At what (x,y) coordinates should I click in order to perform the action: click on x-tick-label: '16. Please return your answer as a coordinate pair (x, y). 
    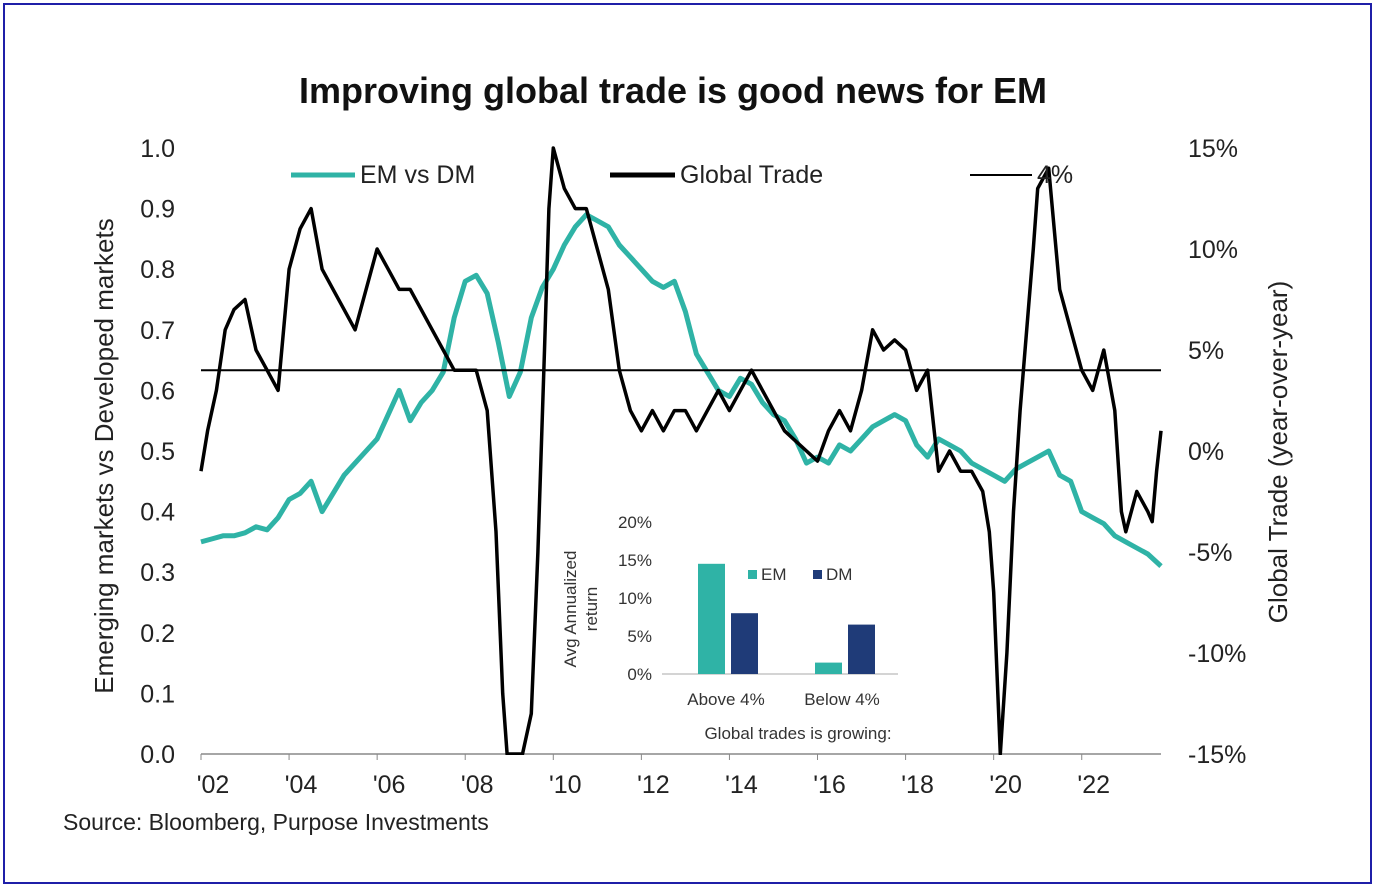
    Looking at the image, I should click on (829, 785).